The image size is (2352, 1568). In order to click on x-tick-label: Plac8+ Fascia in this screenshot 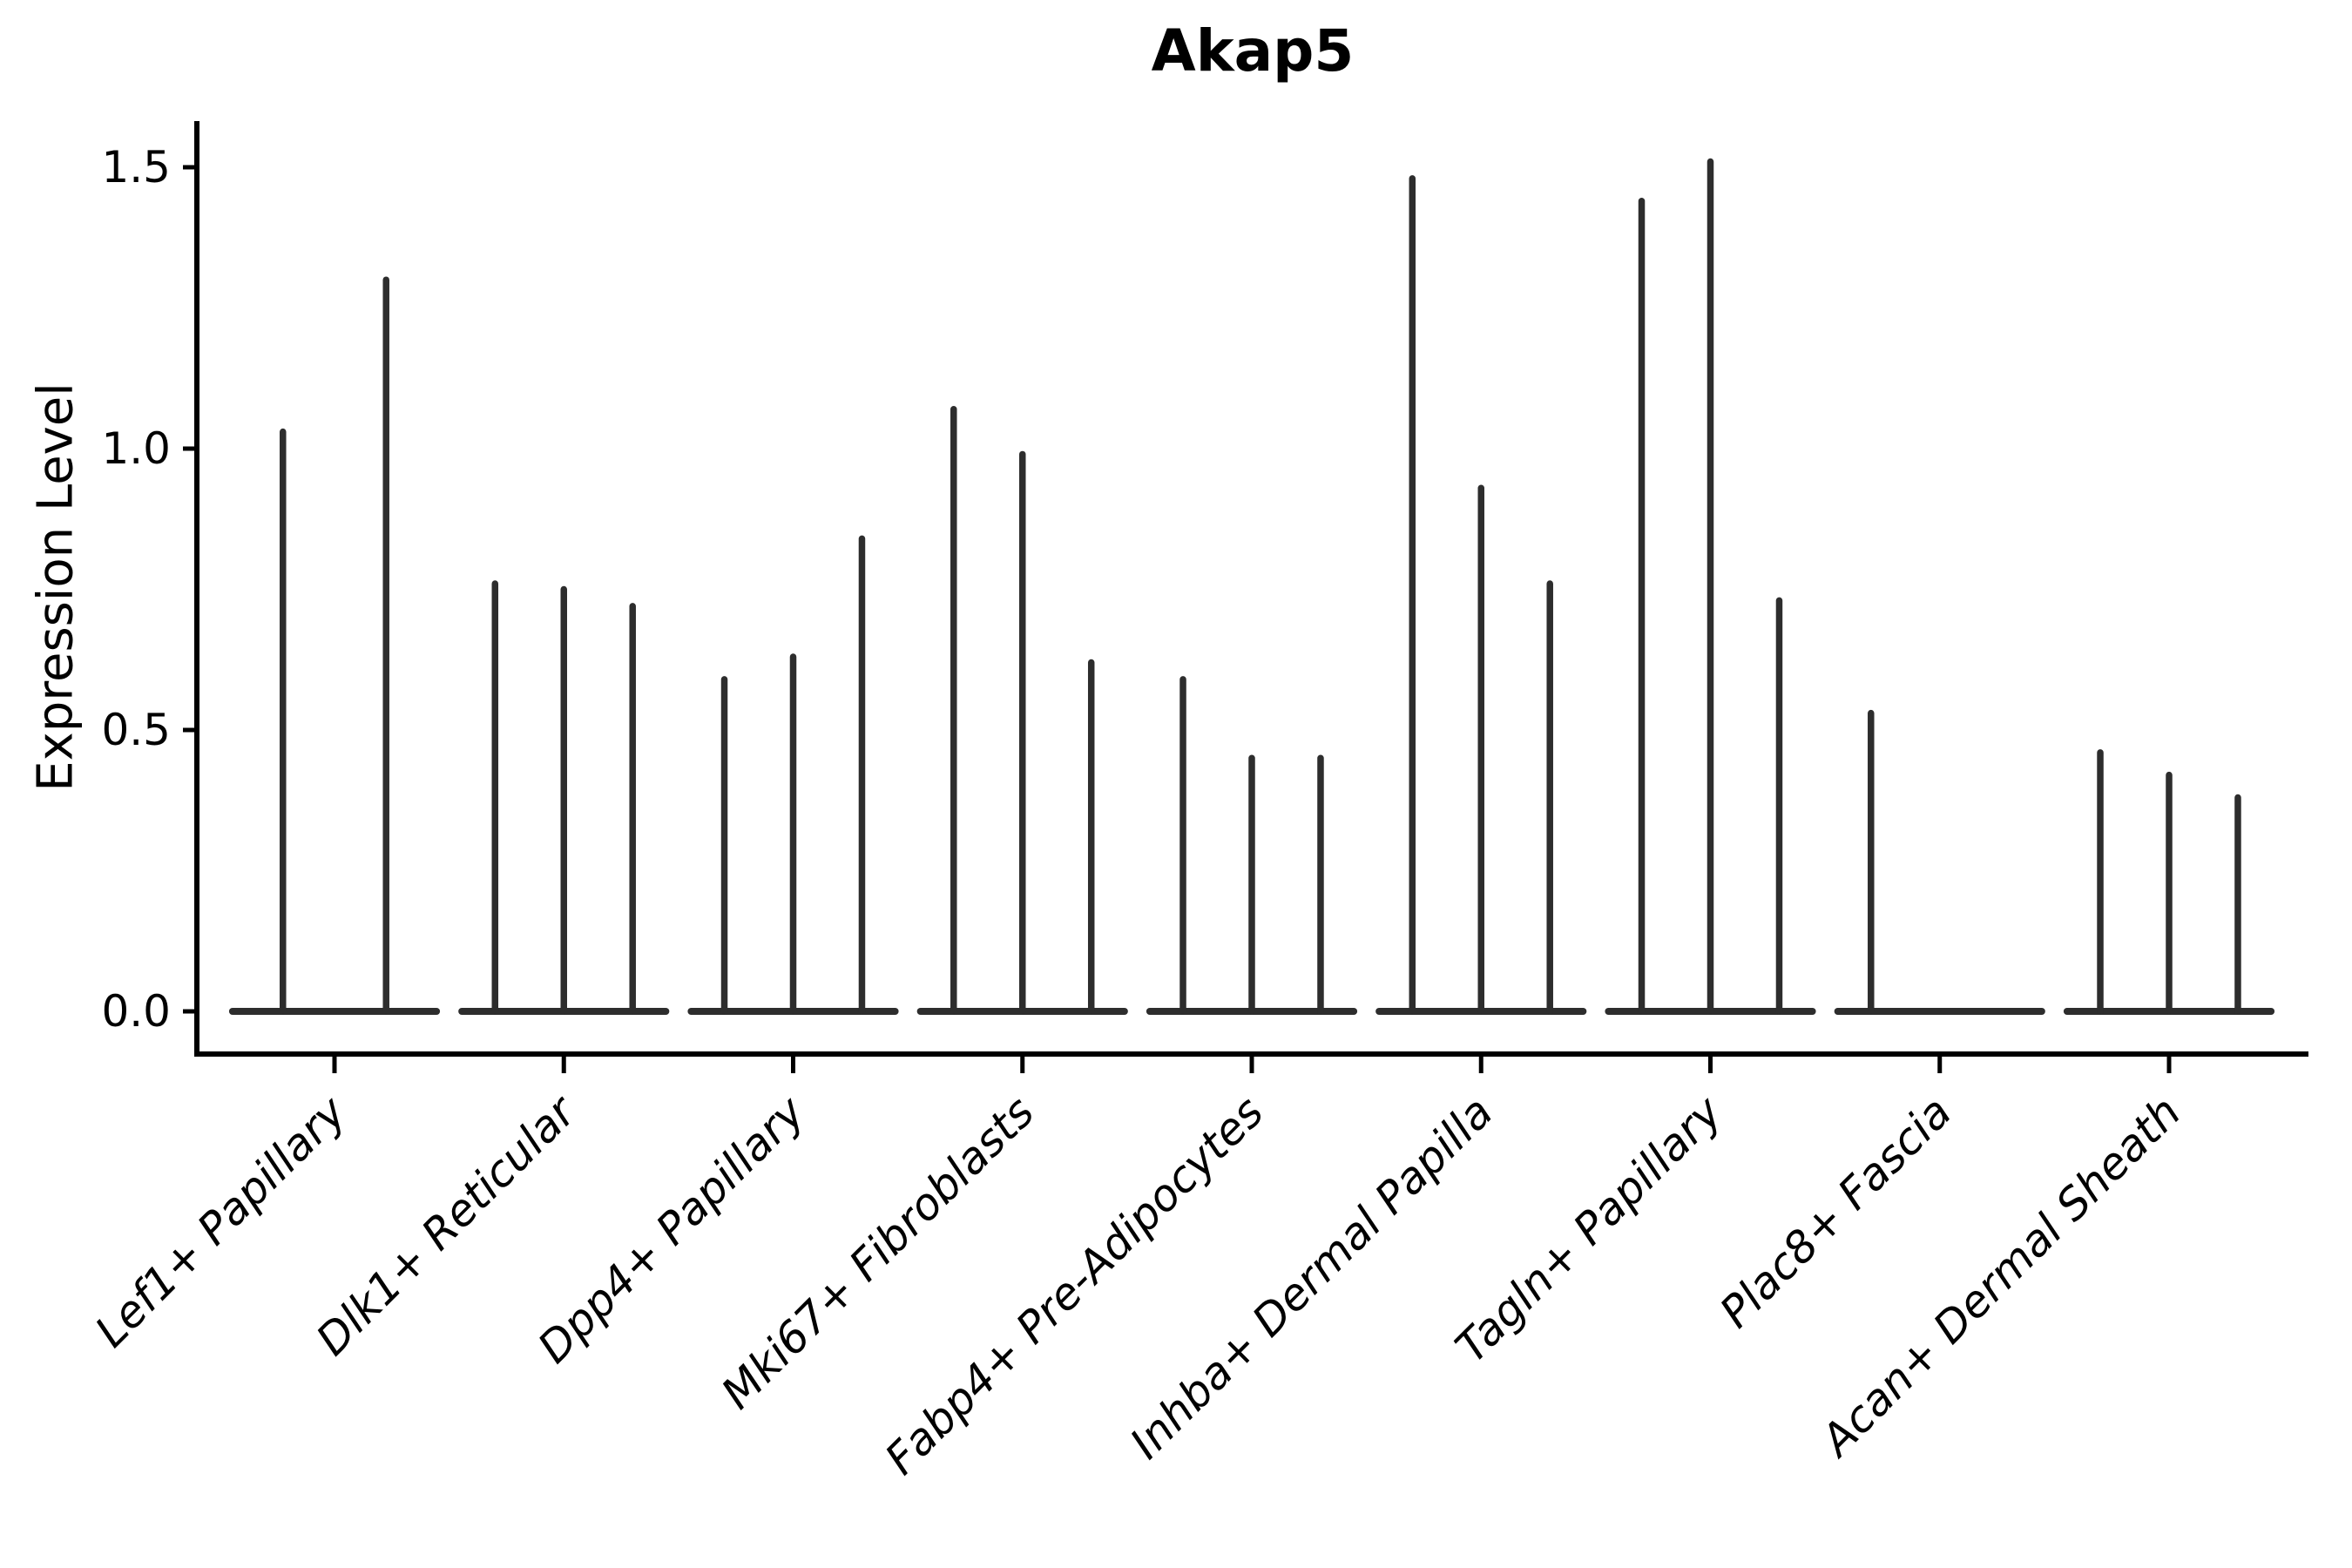, I will do `click(1836, 1211)`.